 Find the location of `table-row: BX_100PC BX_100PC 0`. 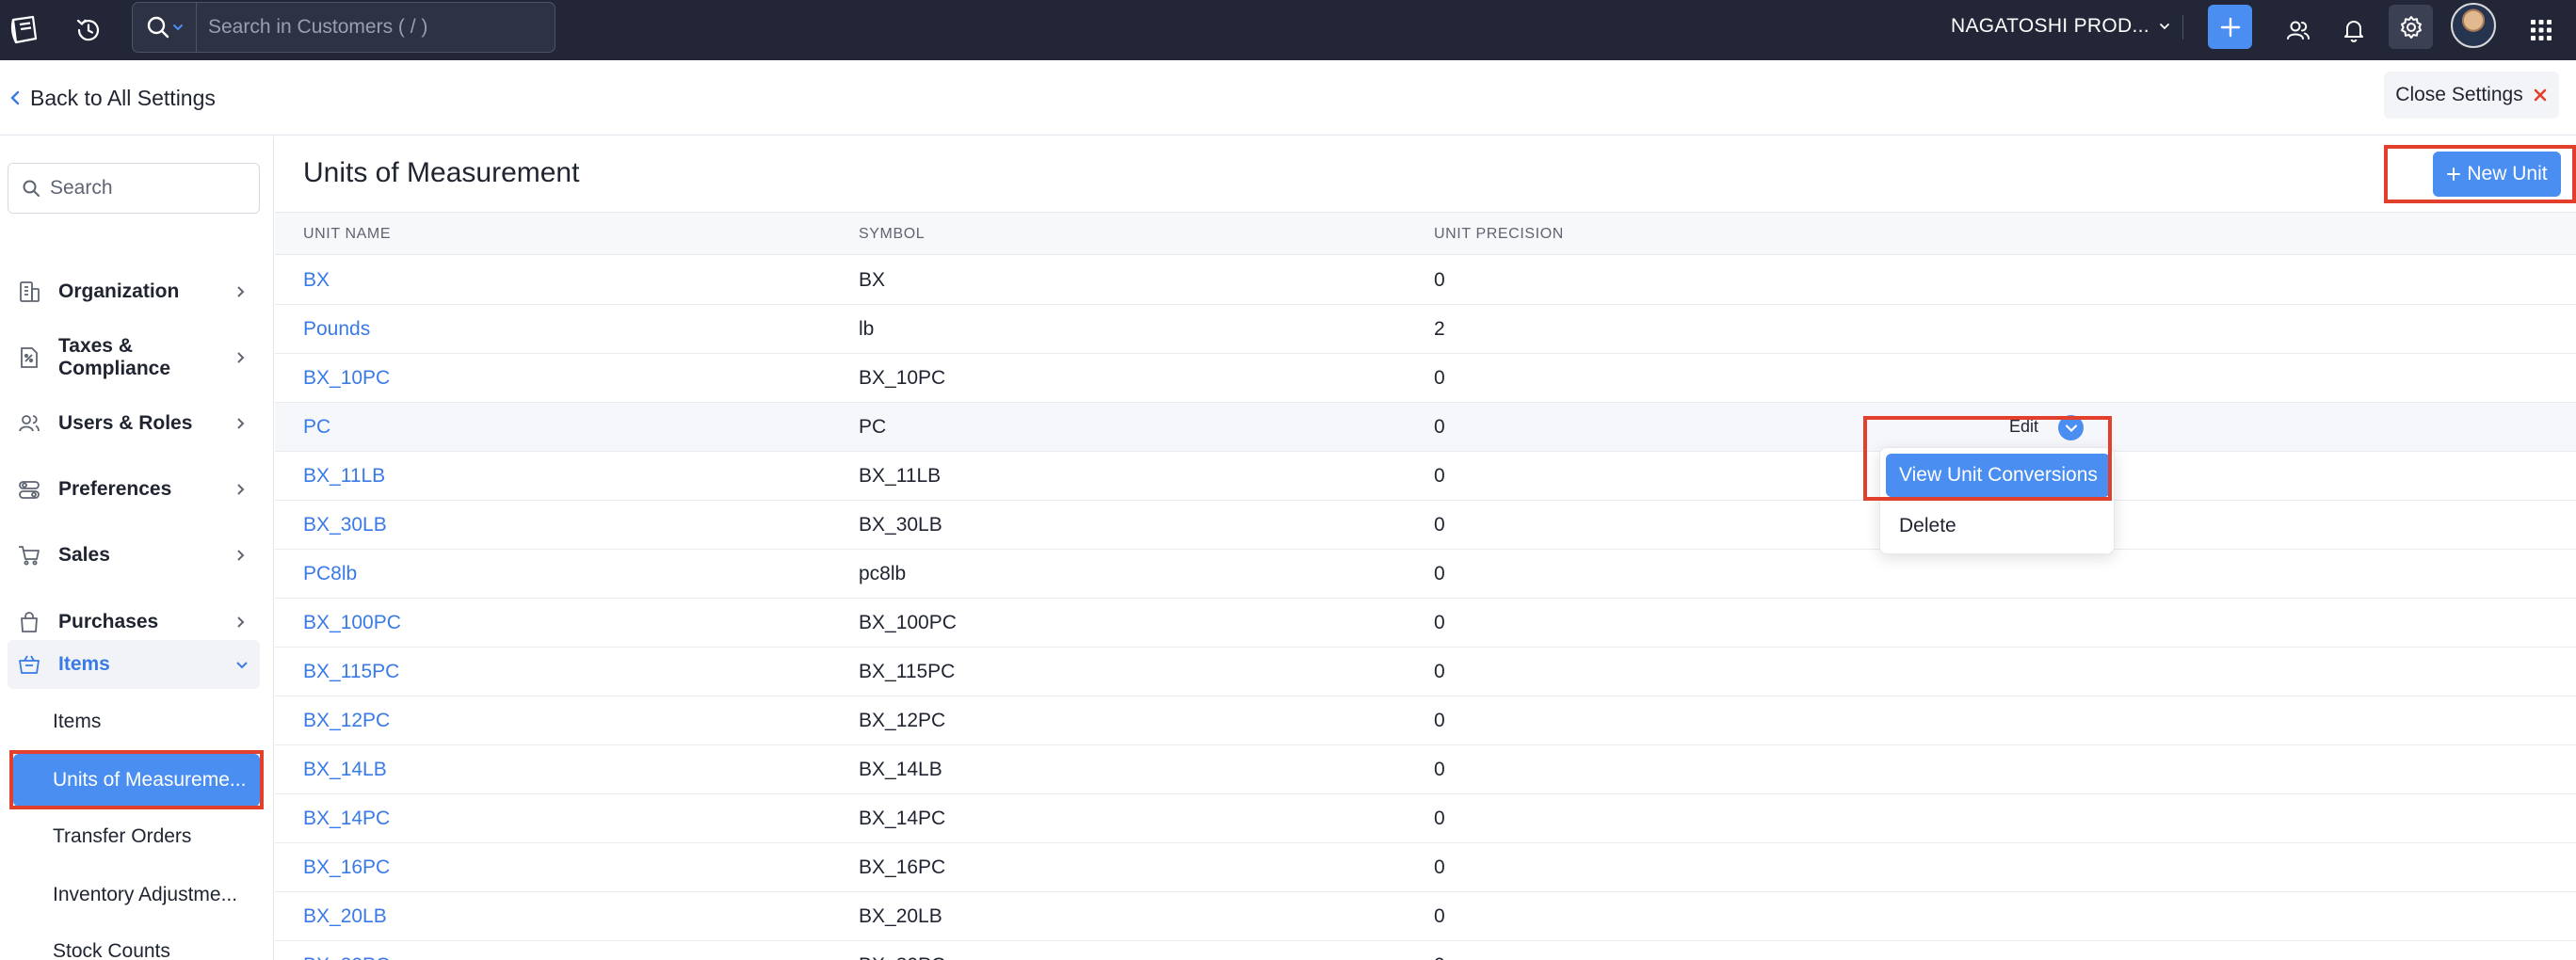

table-row: BX_100PC BX_100PC 0 is located at coordinates (1425, 623).